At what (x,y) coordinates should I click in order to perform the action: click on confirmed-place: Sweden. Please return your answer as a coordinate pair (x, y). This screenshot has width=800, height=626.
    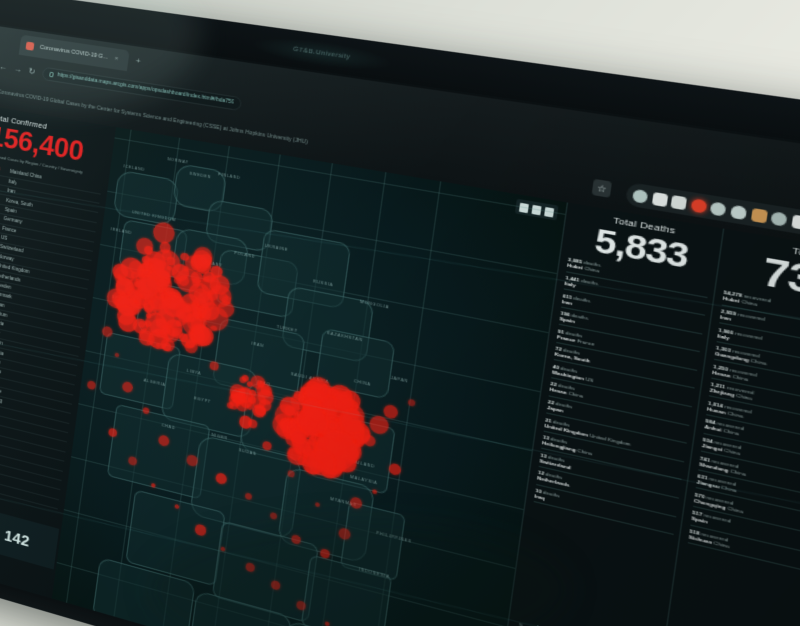
    Looking at the image, I should click on (6, 286).